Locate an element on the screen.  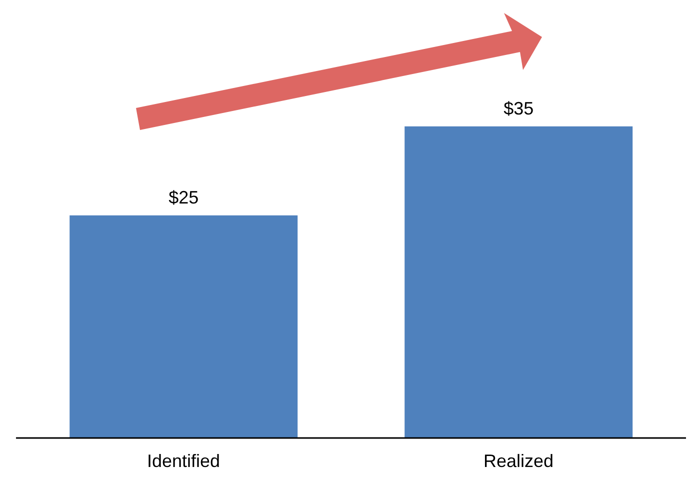
data-label: $35 is located at coordinates (519, 108).